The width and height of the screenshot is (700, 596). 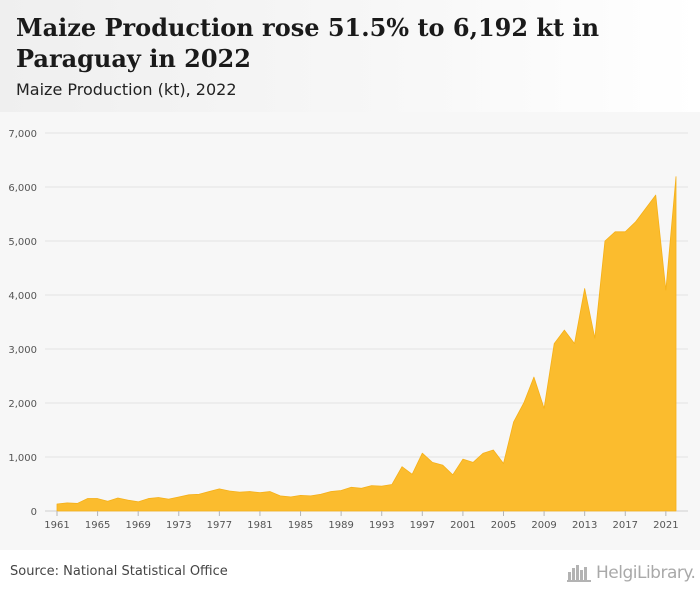 What do you see at coordinates (646, 573) in the screenshot?
I see `brand-name: HelgiLibrary.` at bounding box center [646, 573].